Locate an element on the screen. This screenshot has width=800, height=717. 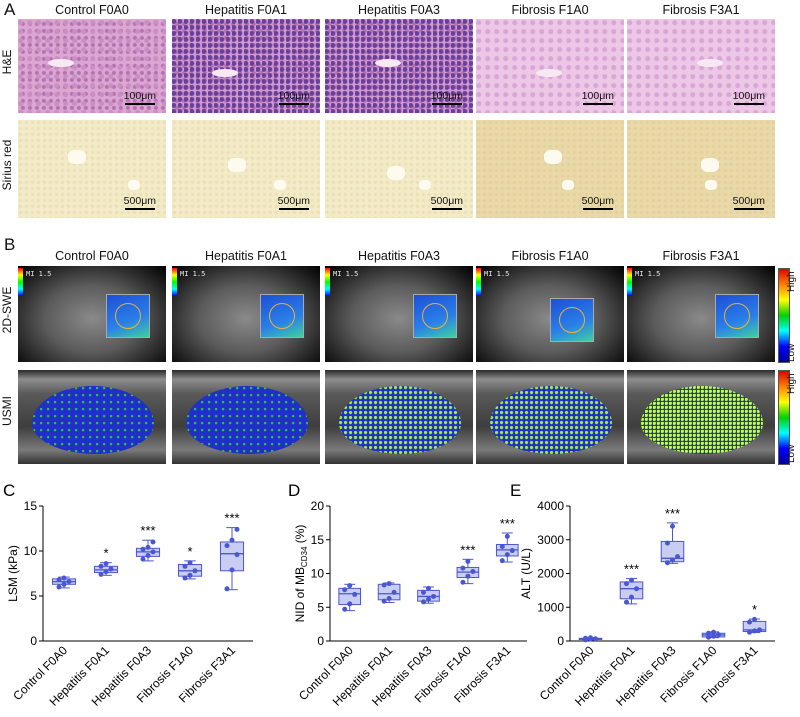
y-axis-label: LSM (kPa) is located at coordinates (13, 573).